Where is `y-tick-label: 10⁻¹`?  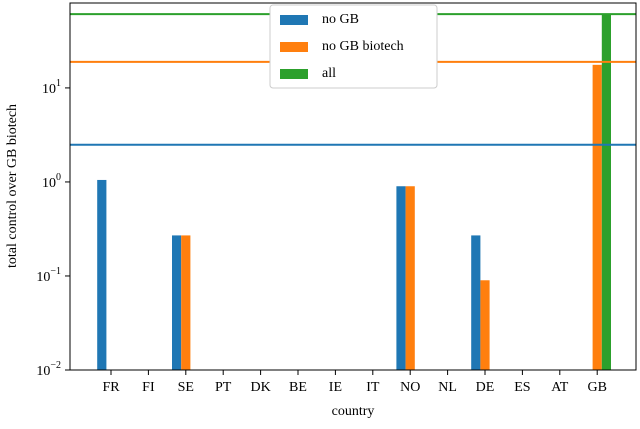
y-tick-label: 10⁻¹ is located at coordinates (48, 275).